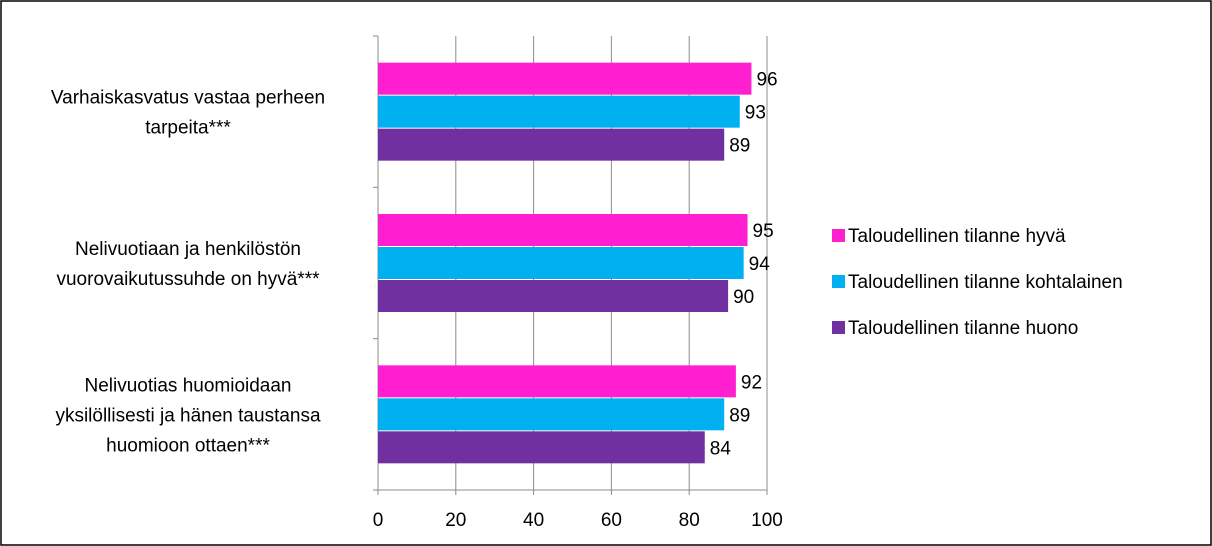  Describe the element at coordinates (188, 128) in the screenshot. I see `category-label-line: tarpeita***` at that location.